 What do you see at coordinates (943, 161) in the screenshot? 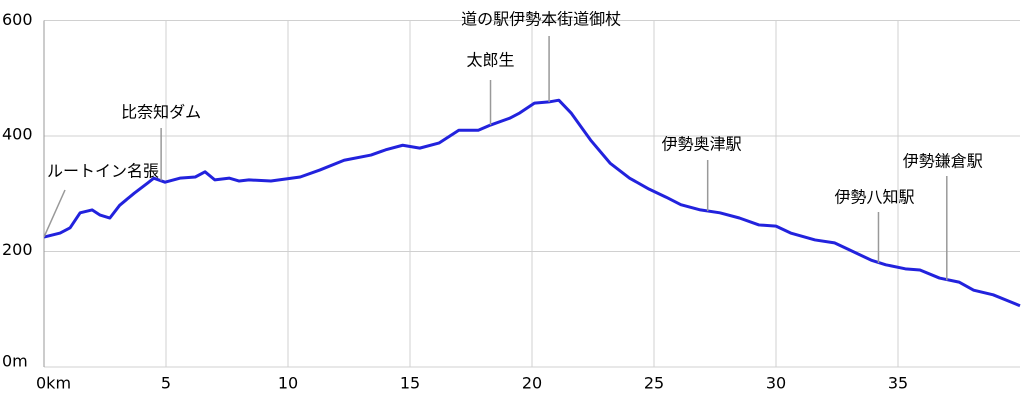
I see `annotation-label: 伊勢鎌倉駅` at bounding box center [943, 161].